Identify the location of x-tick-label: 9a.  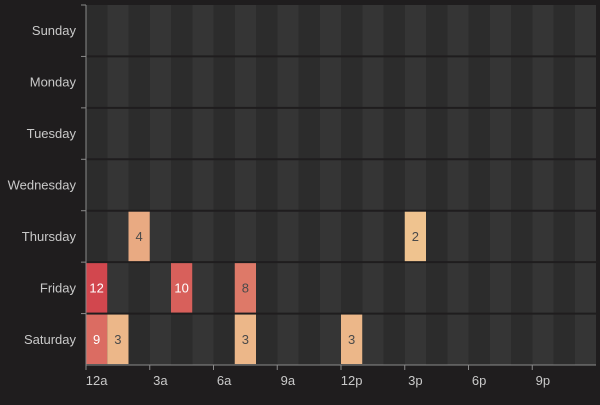
(288, 380).